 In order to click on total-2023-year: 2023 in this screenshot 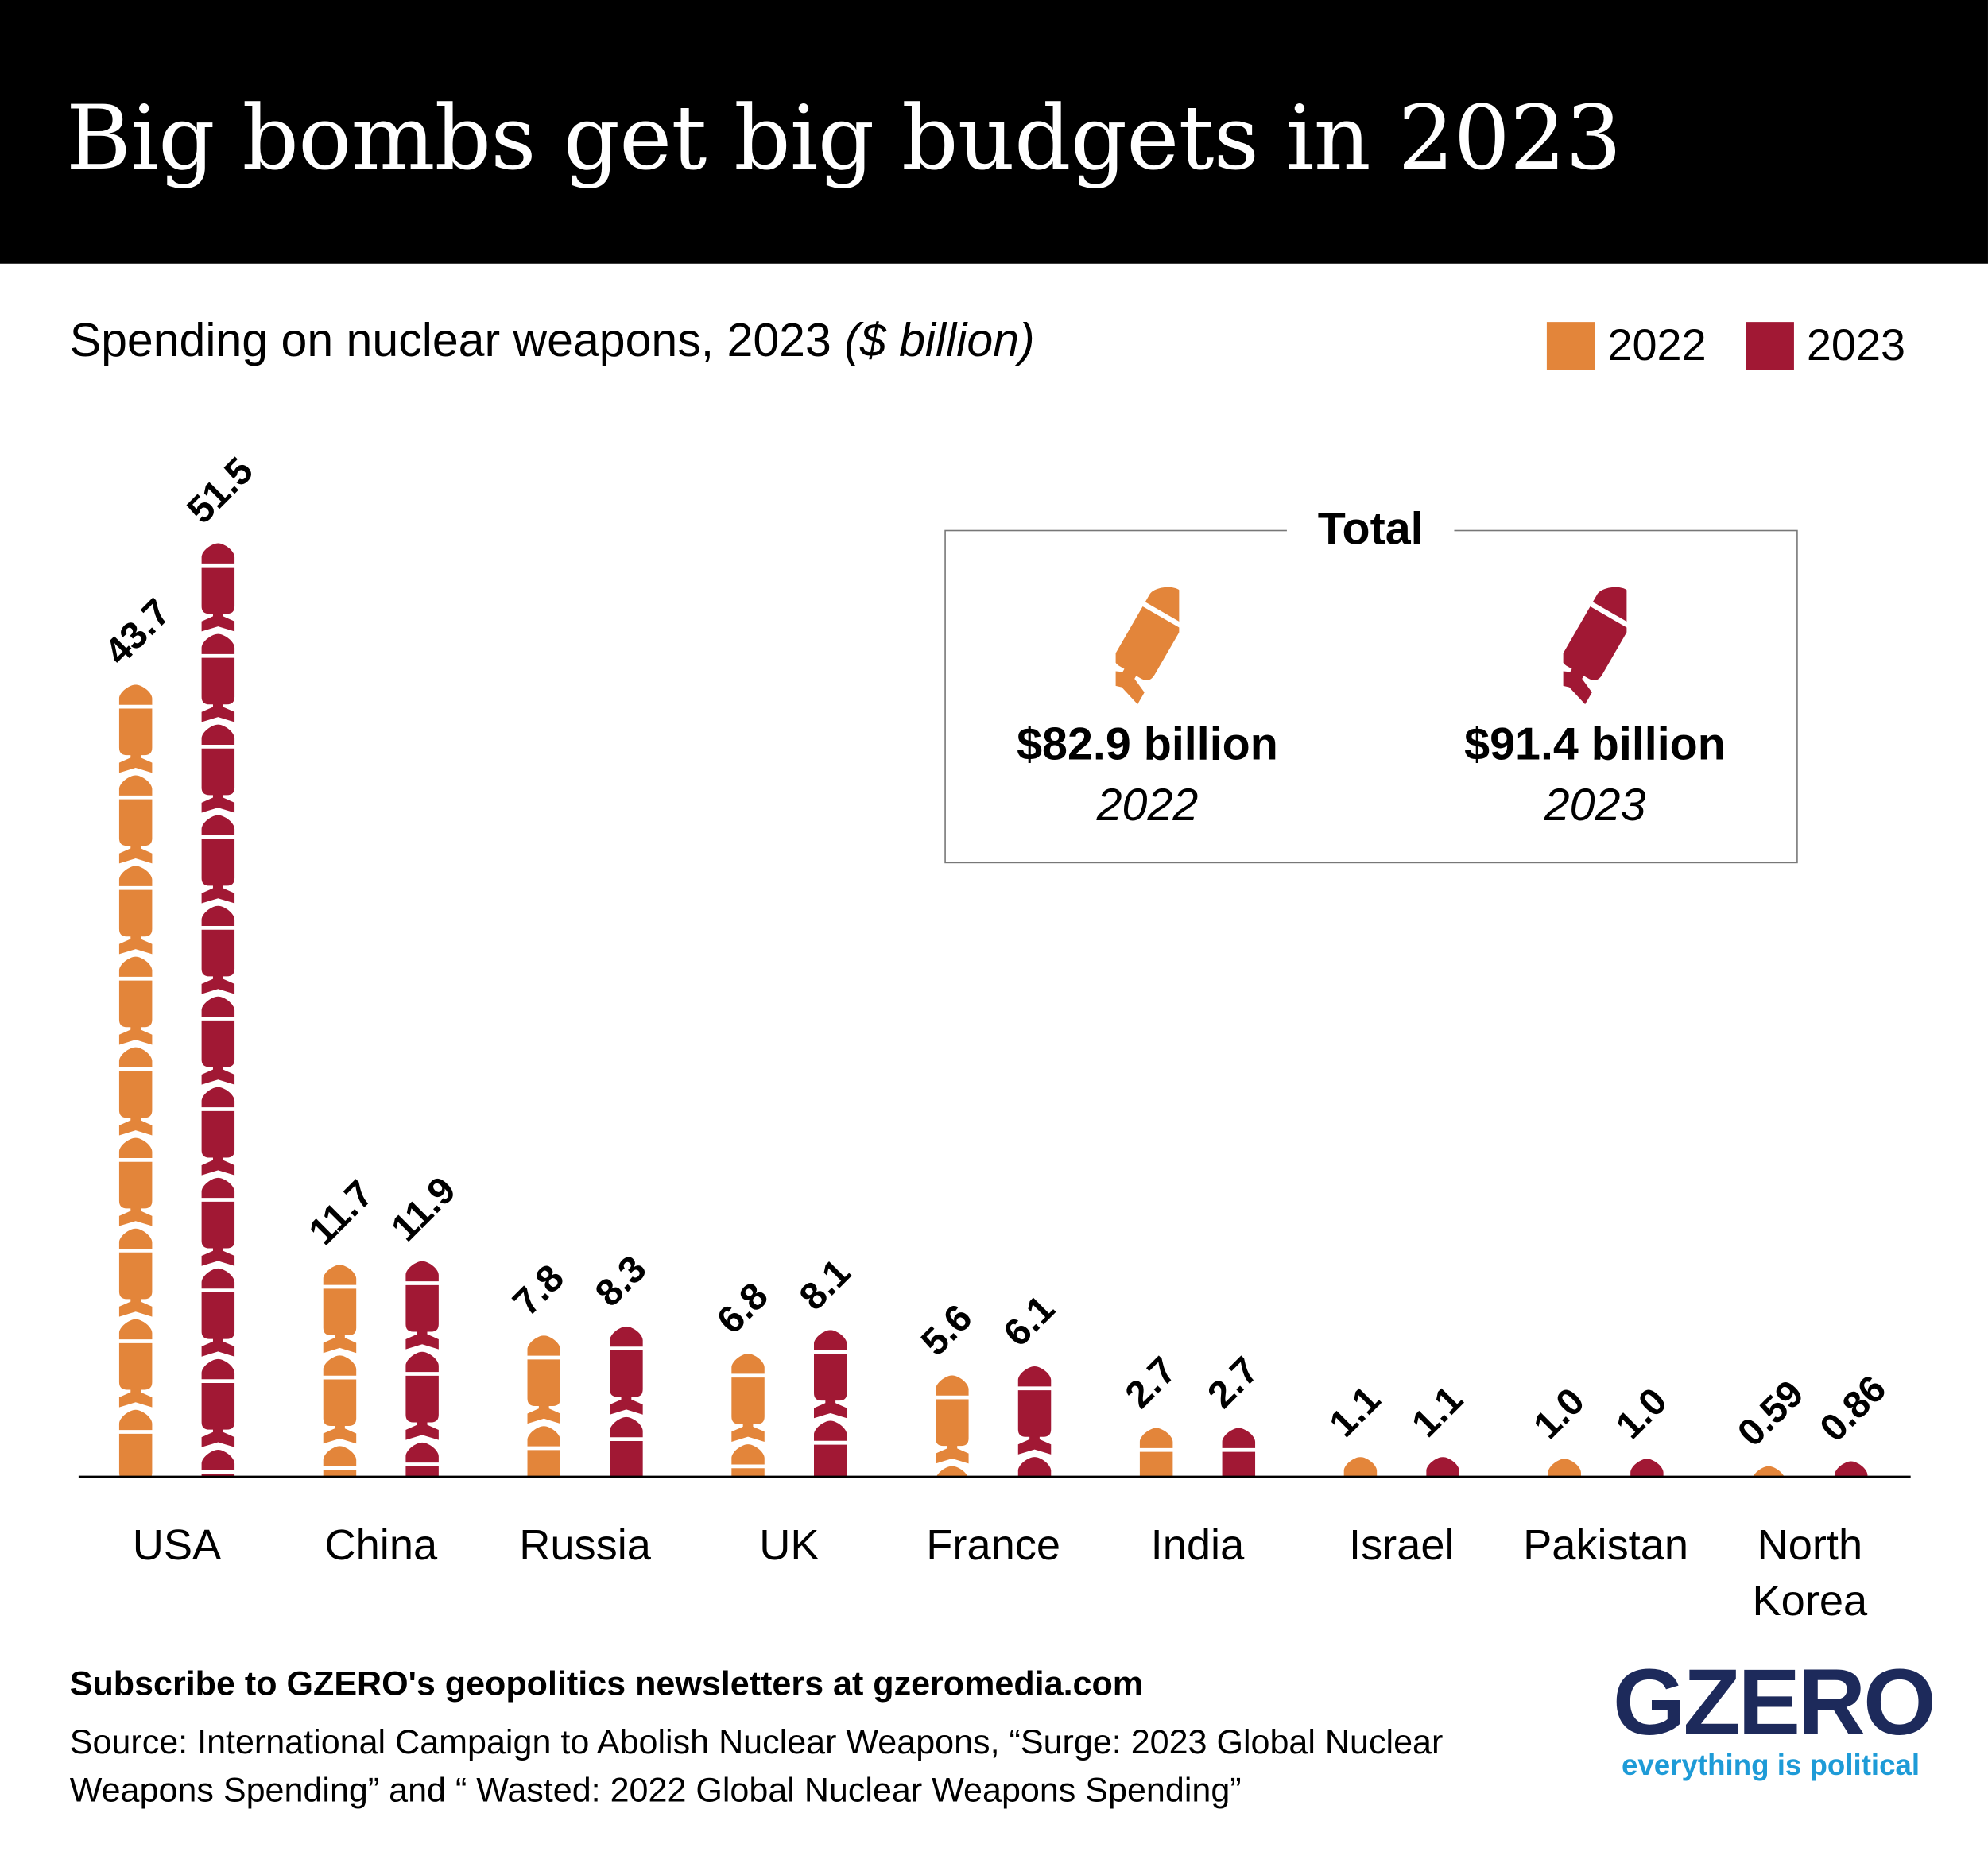, I will do `click(1595, 804)`.